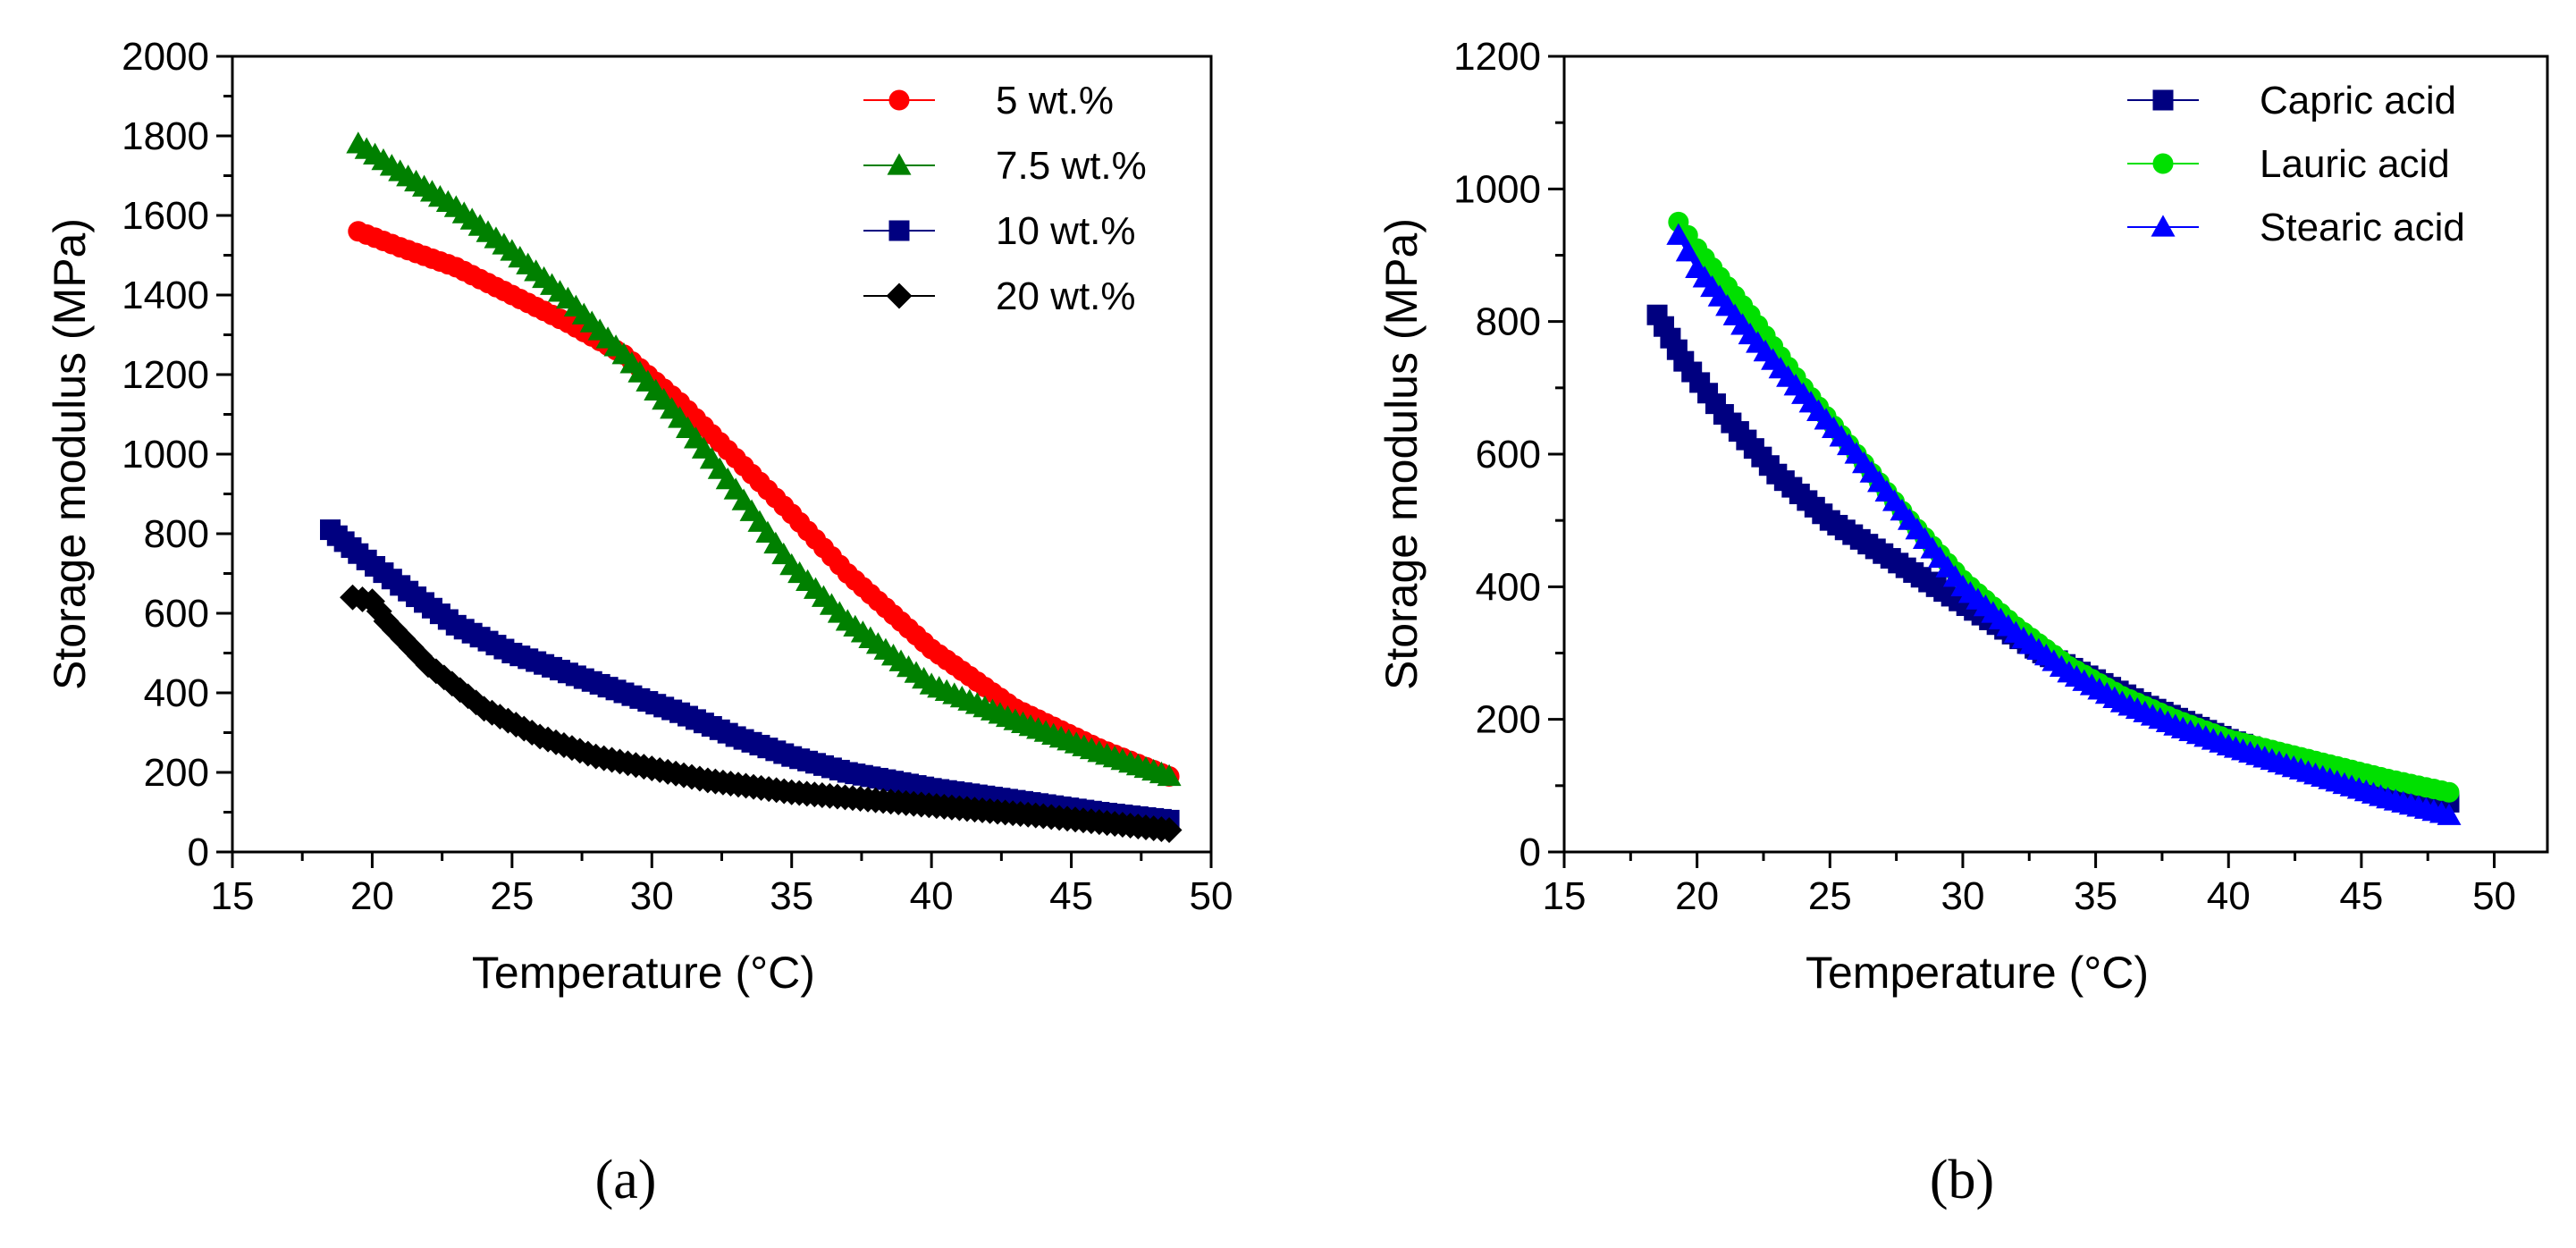  What do you see at coordinates (166, 216) in the screenshot?
I see `y-tick-label: 1600` at bounding box center [166, 216].